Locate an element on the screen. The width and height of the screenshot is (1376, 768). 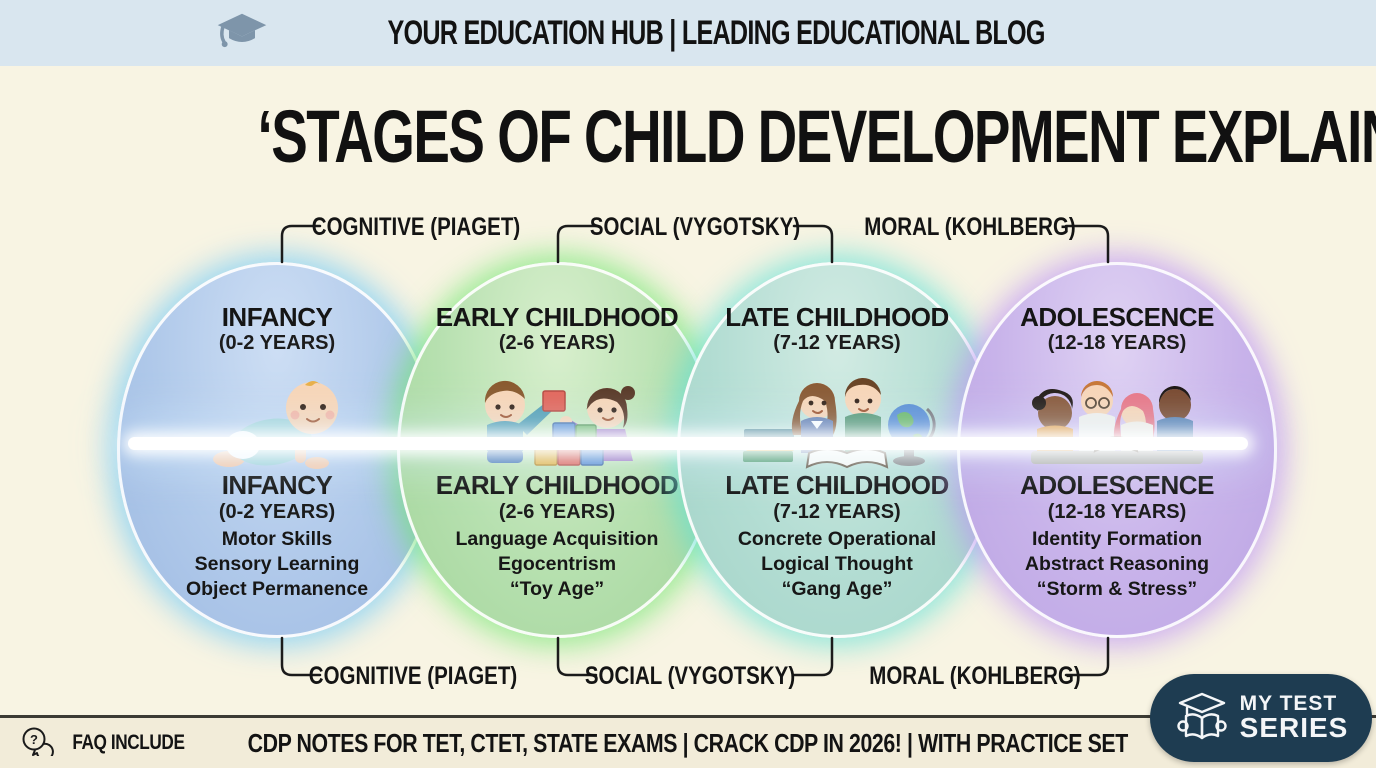
teenagers-group-study-illustration is located at coordinates (1117, 418).